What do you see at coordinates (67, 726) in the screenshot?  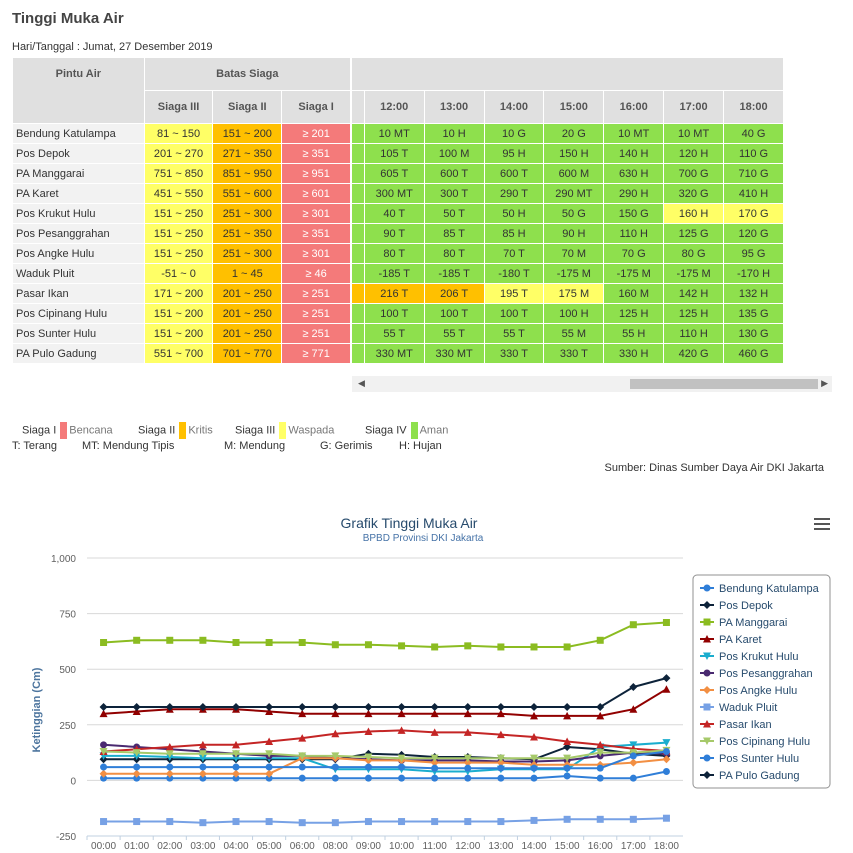 I see `y-tick-label: 250` at bounding box center [67, 726].